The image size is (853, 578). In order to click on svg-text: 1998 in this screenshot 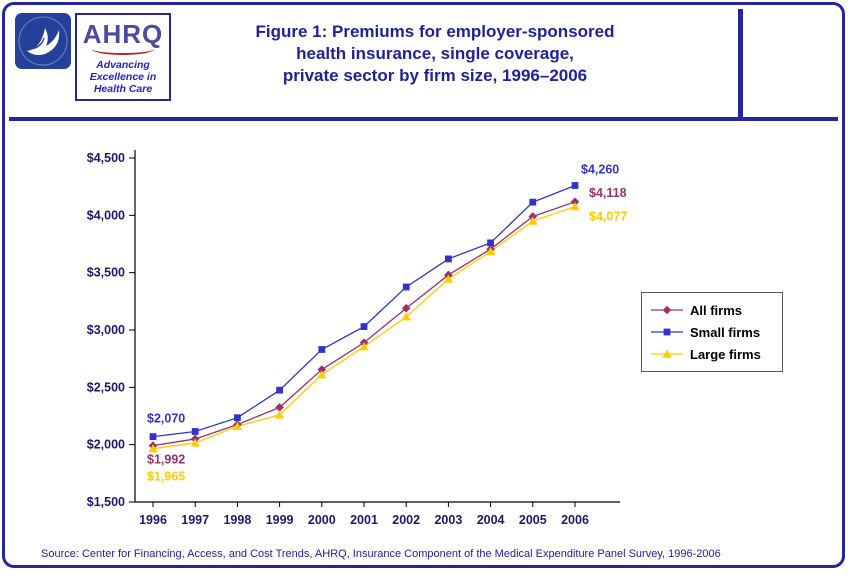, I will do `click(237, 520)`.